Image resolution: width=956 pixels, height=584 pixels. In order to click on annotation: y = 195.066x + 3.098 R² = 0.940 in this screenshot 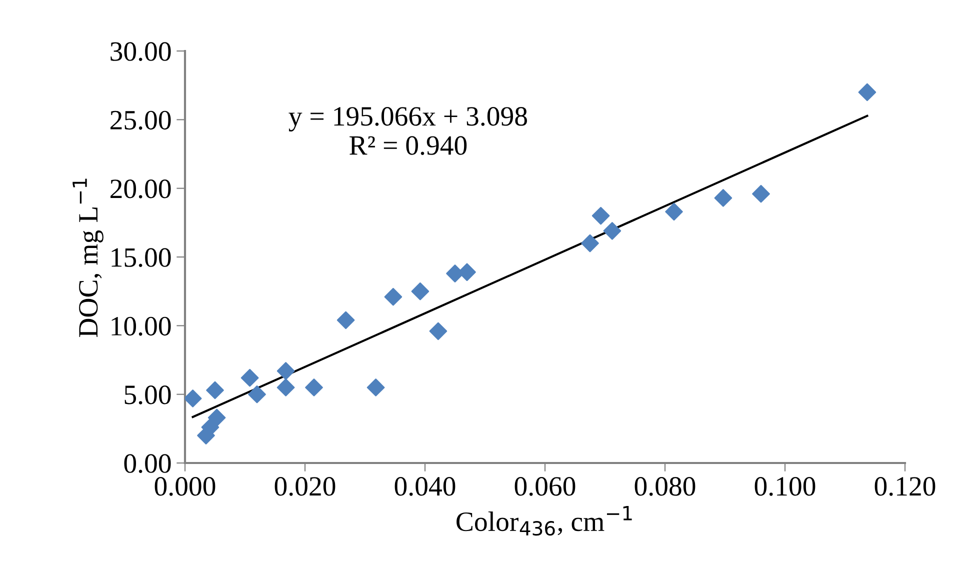, I will do `click(407, 131)`.